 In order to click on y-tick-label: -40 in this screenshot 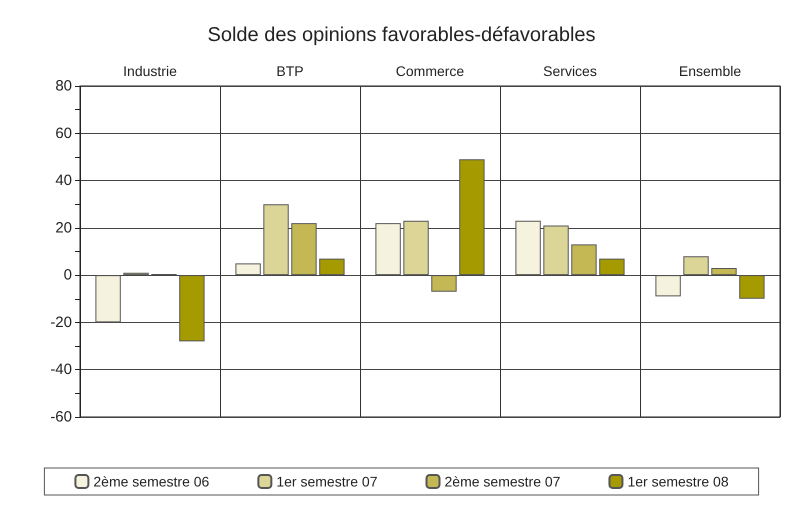, I will do `click(61, 369)`.